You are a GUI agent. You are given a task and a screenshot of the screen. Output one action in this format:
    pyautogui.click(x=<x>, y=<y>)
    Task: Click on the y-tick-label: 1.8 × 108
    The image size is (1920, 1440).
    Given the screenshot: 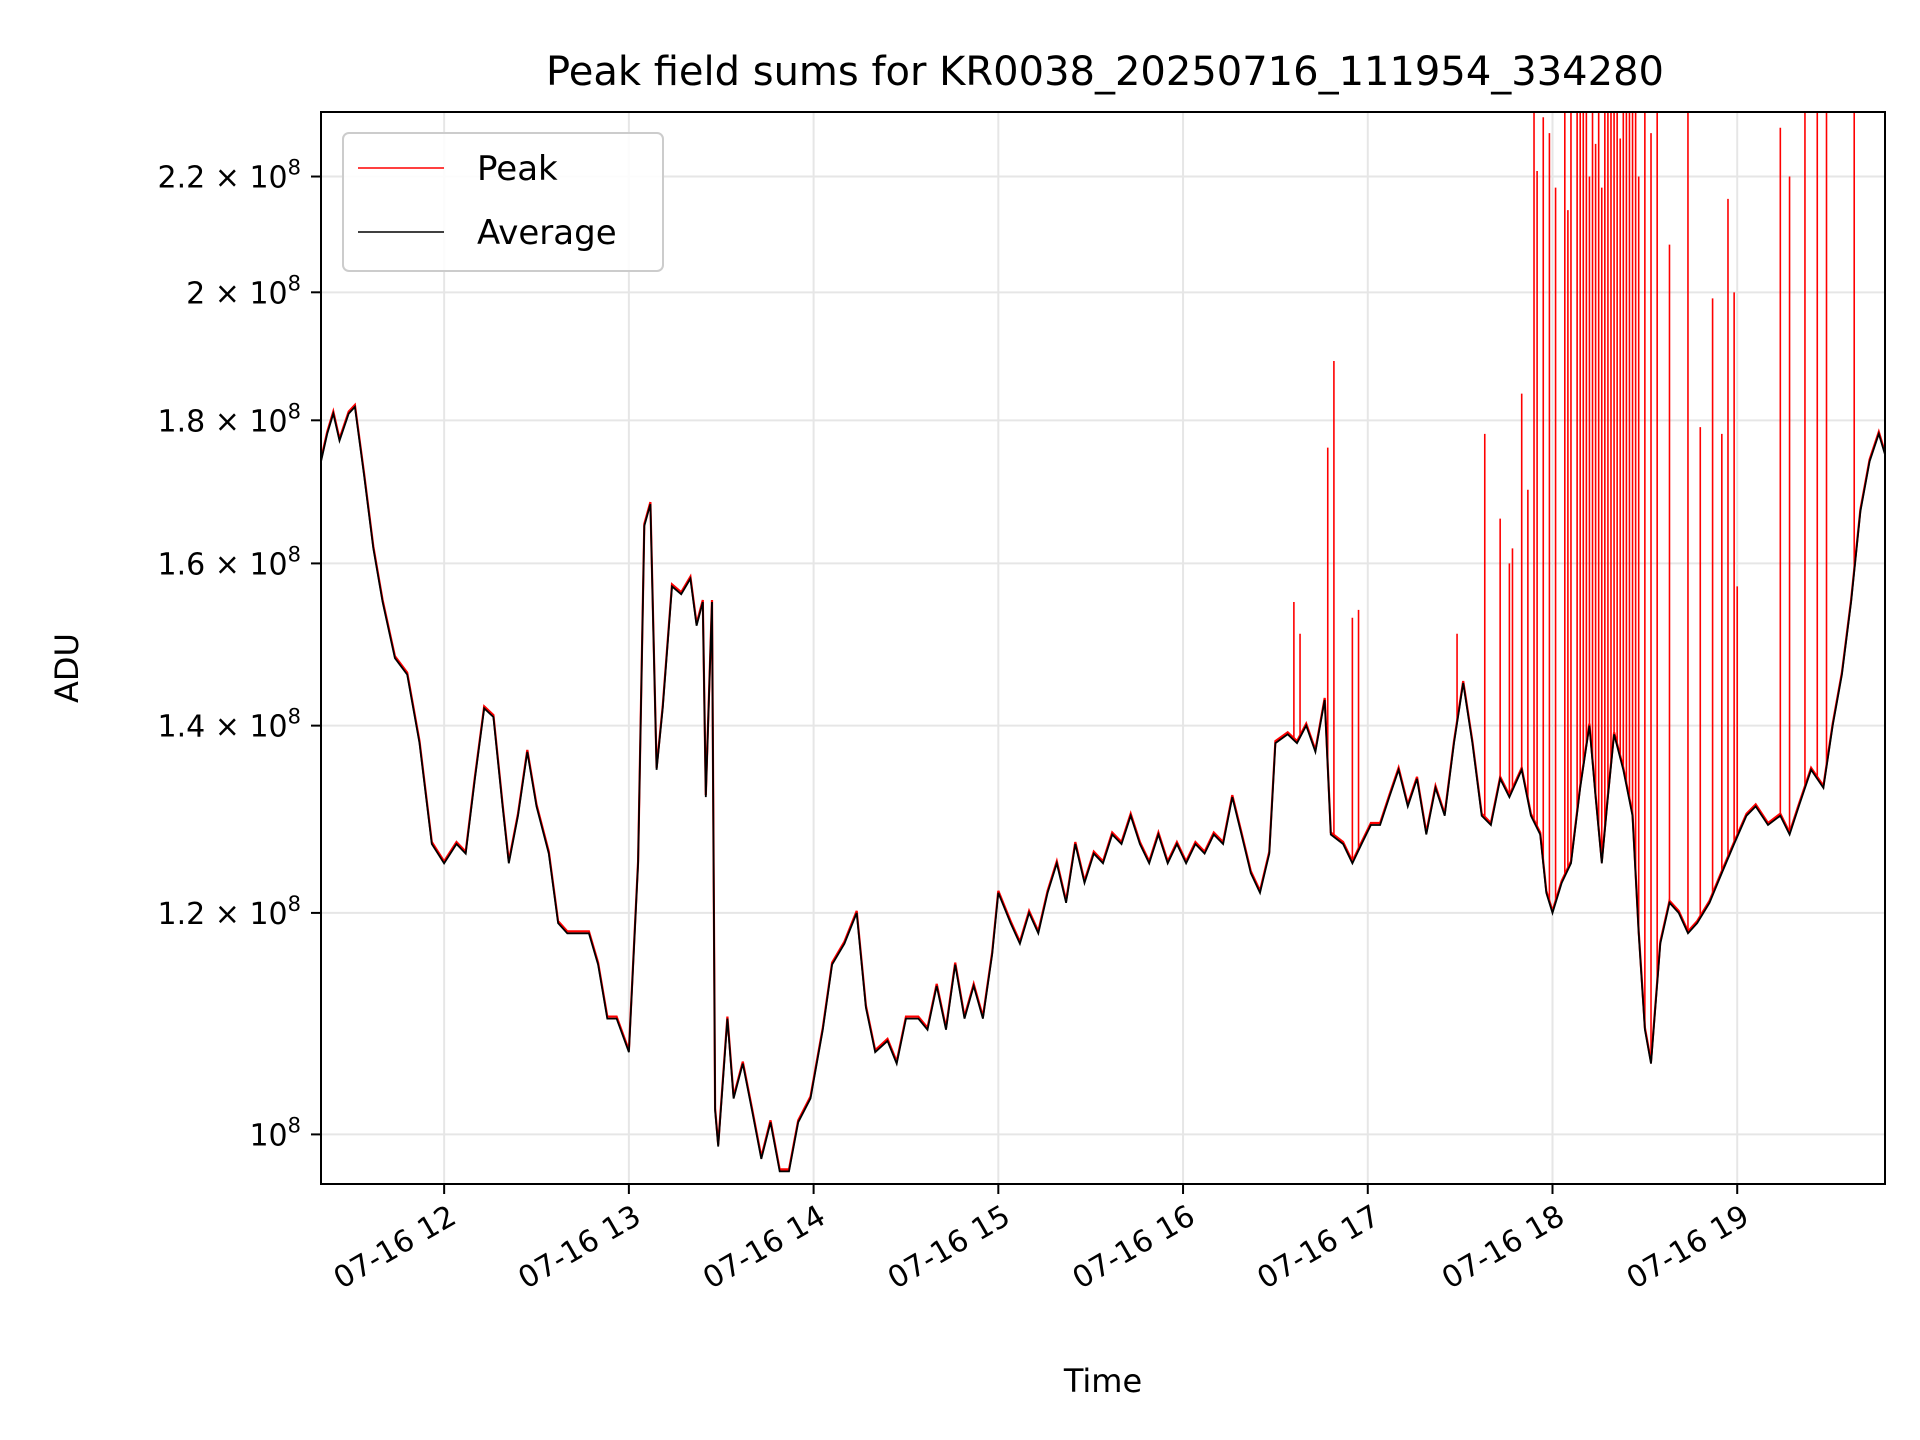 What is the action you would take?
    pyautogui.click(x=229, y=419)
    